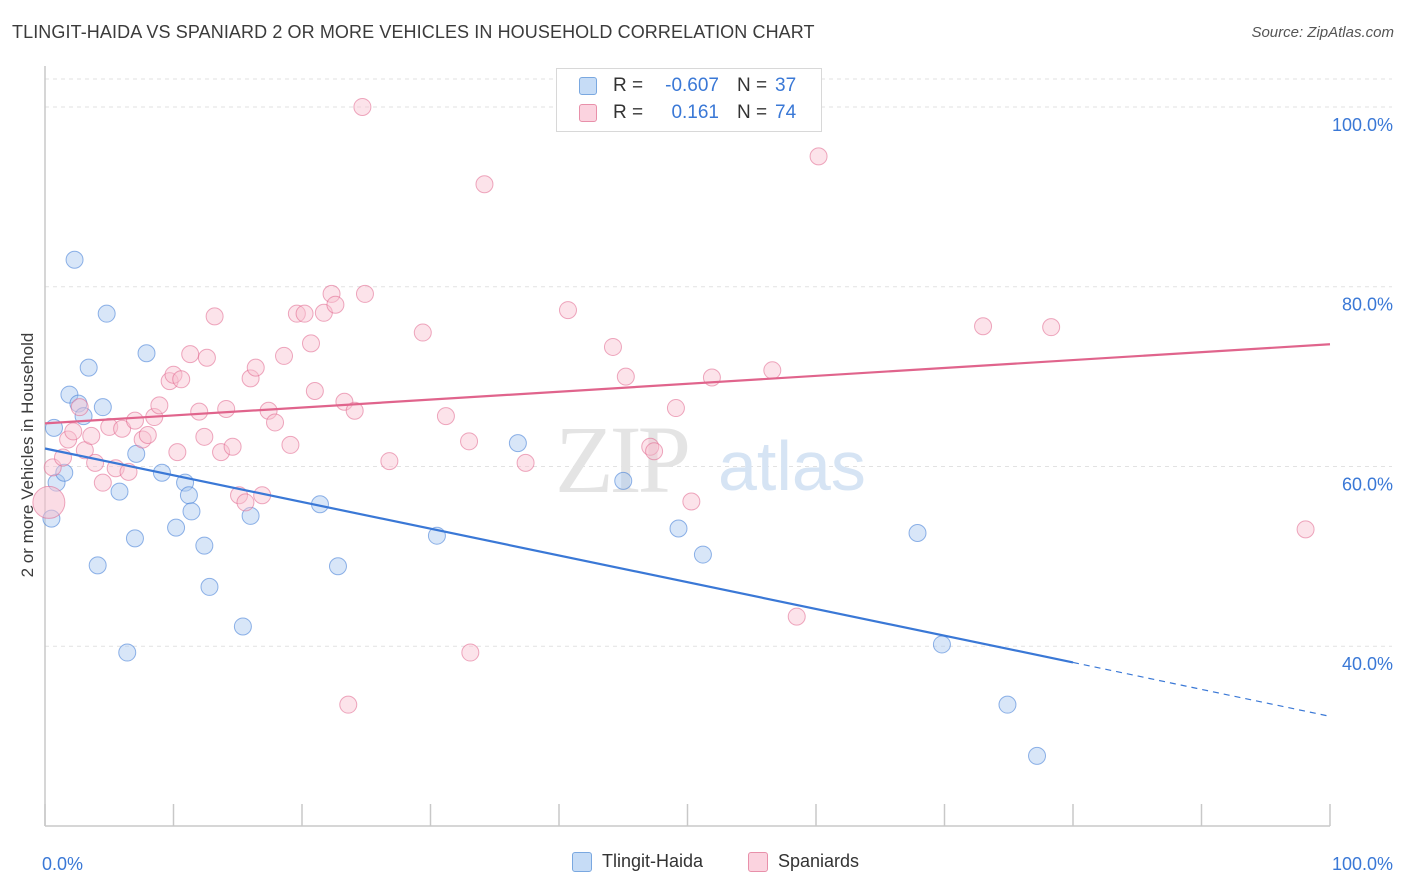 This screenshot has height=892, width=1406. Describe the element at coordinates (819, 861) in the screenshot. I see `legend-label: Spaniards` at that location.